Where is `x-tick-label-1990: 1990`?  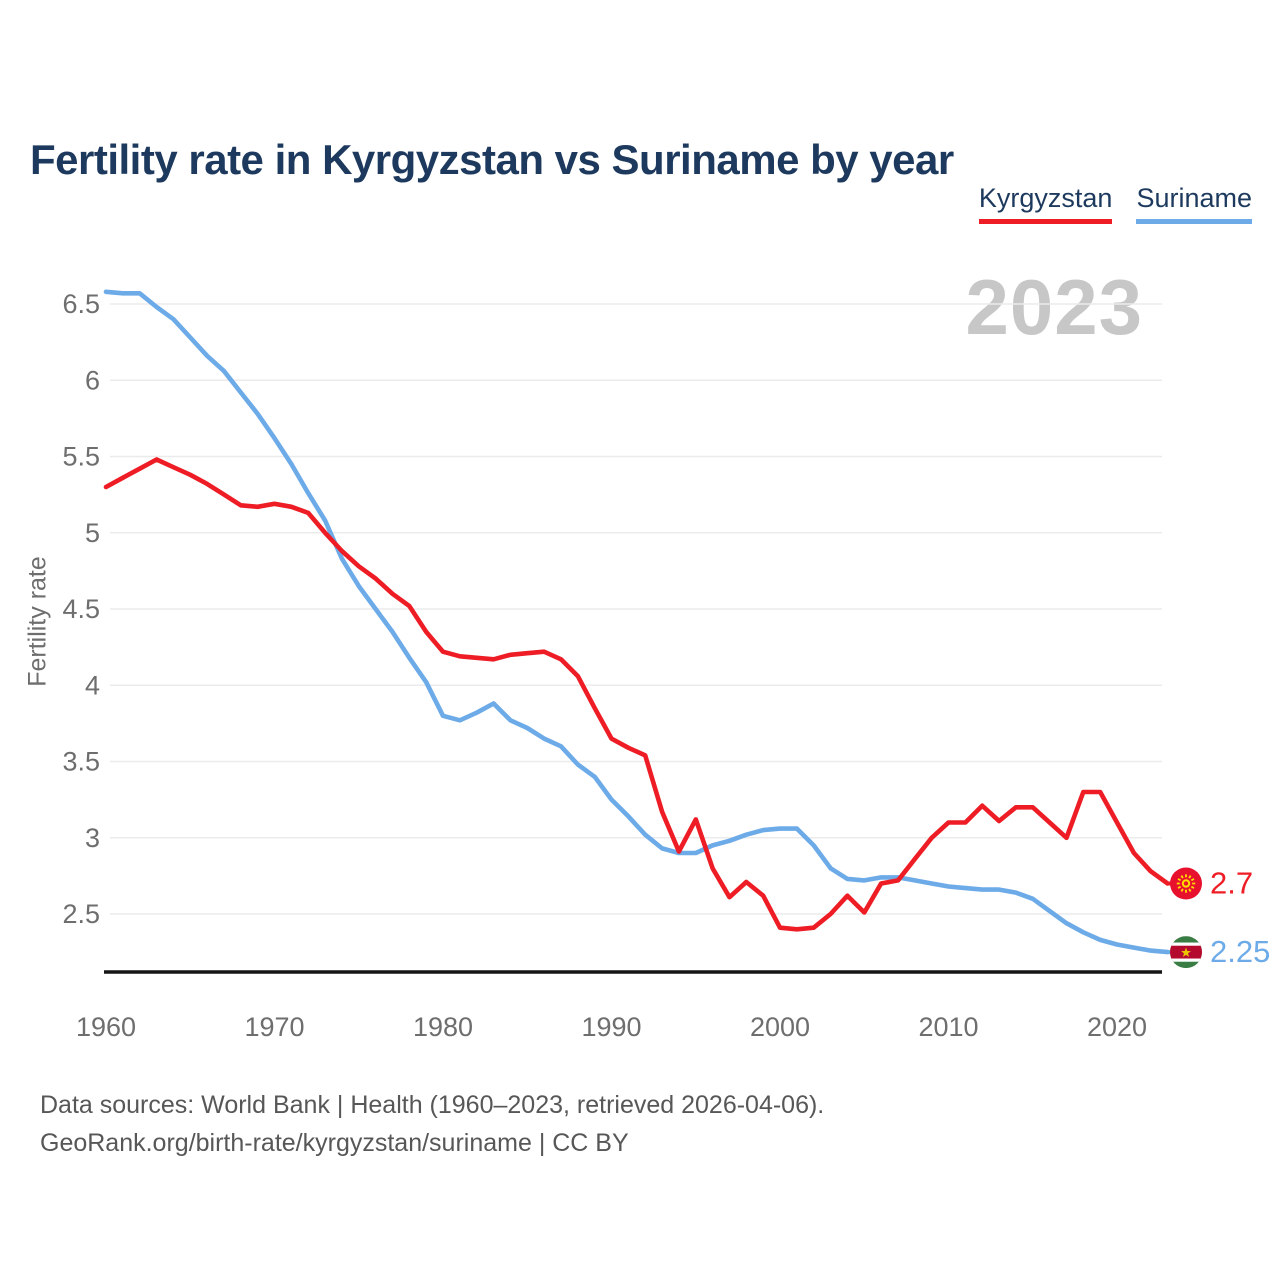 x-tick-label-1990: 1990 is located at coordinates (611, 1027).